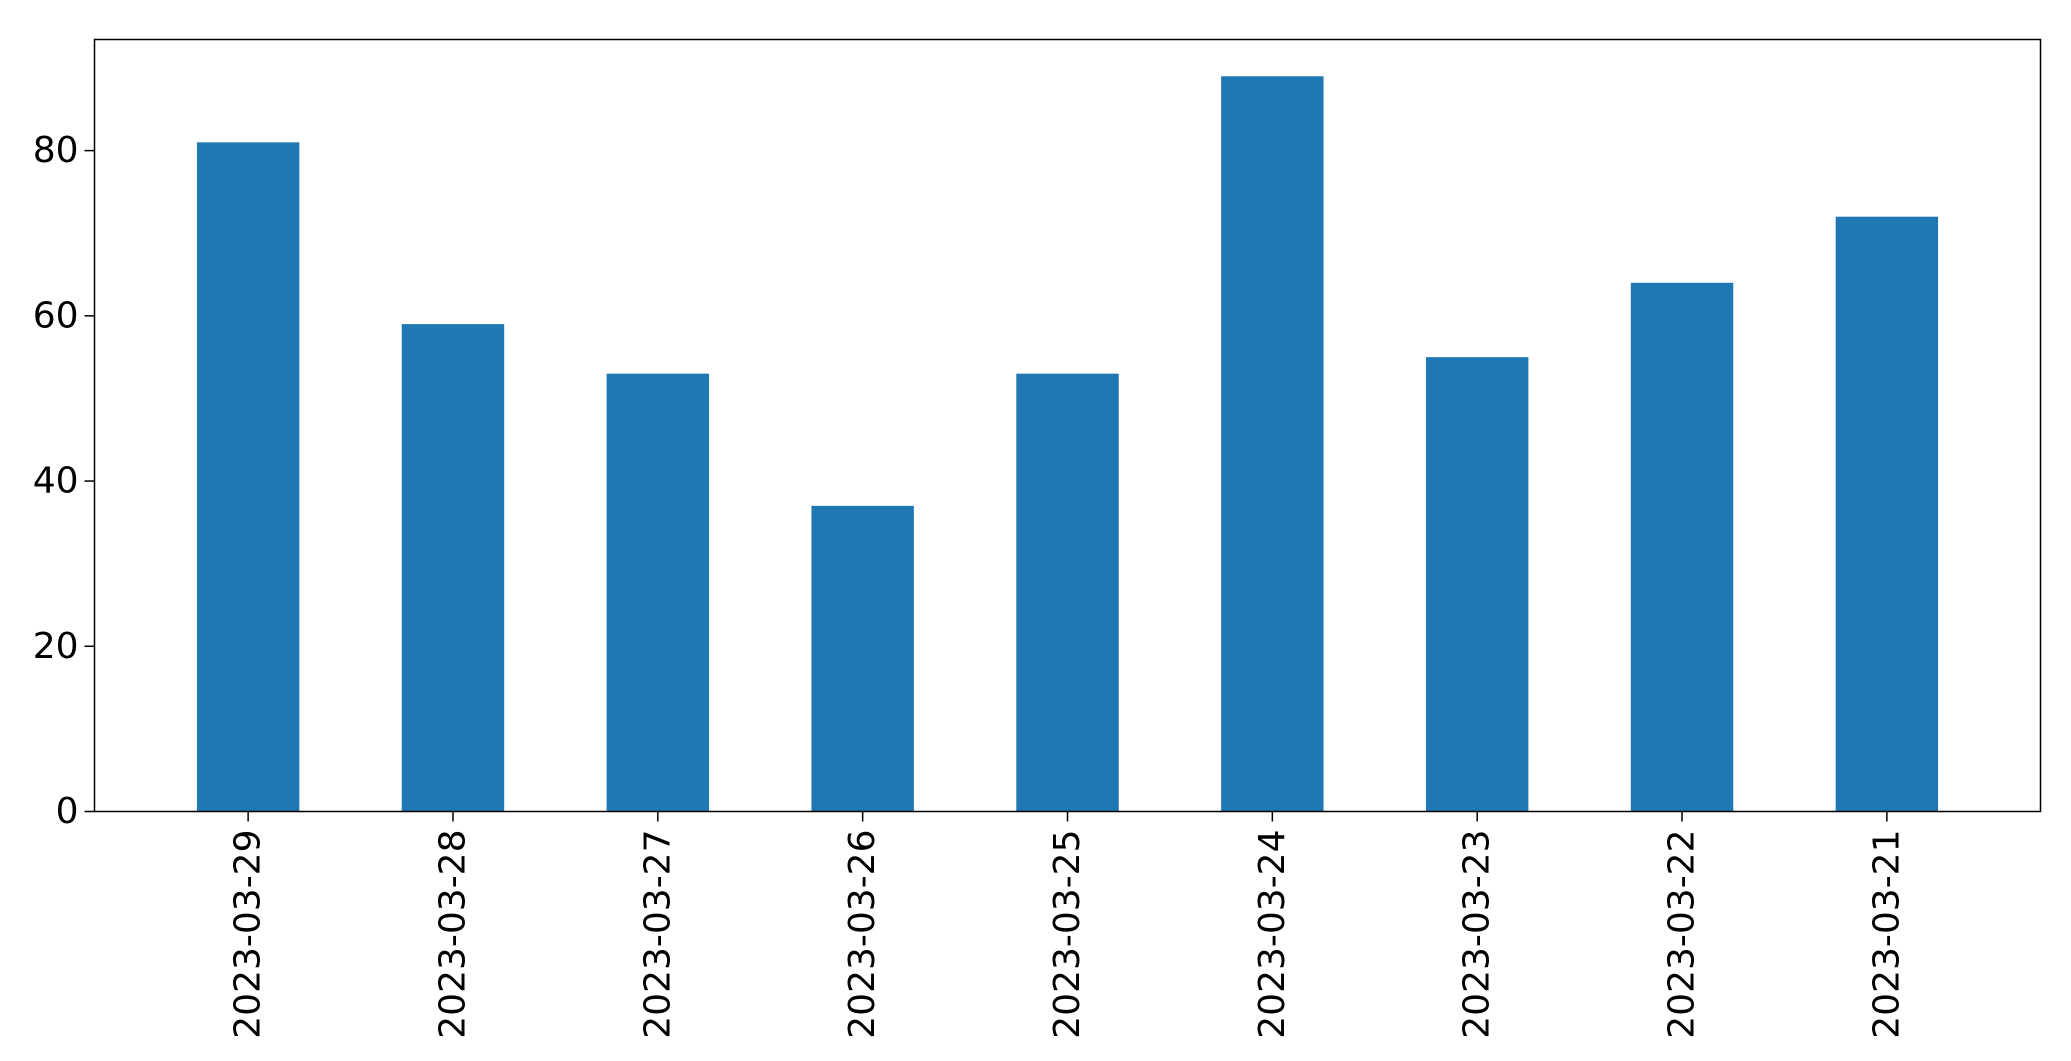  Describe the element at coordinates (1272, 934) in the screenshot. I see `x-tick-label: 2023-03-24` at that location.